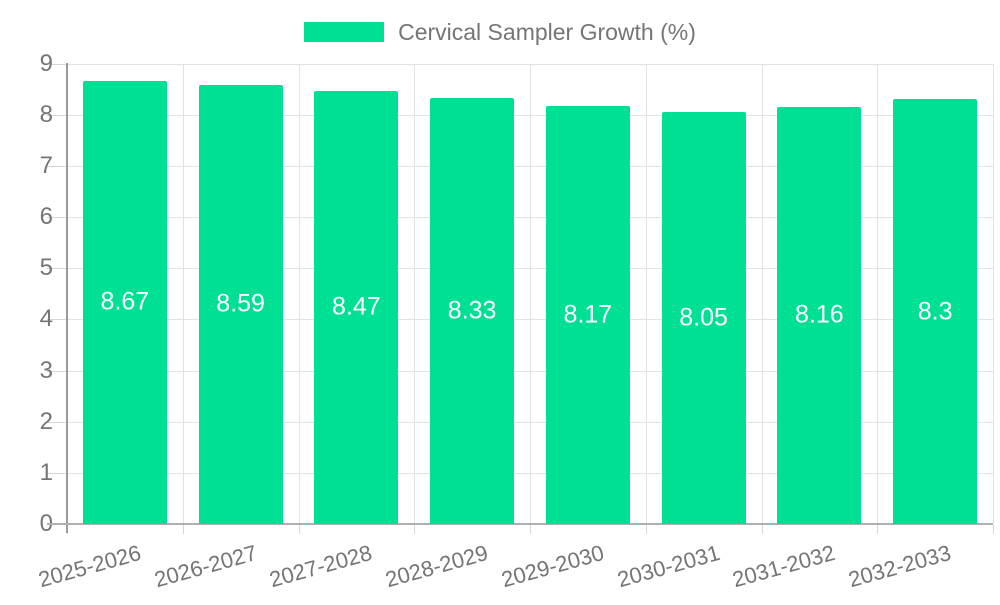  I want to click on y-axis-tick-label: 6, so click(46, 217).